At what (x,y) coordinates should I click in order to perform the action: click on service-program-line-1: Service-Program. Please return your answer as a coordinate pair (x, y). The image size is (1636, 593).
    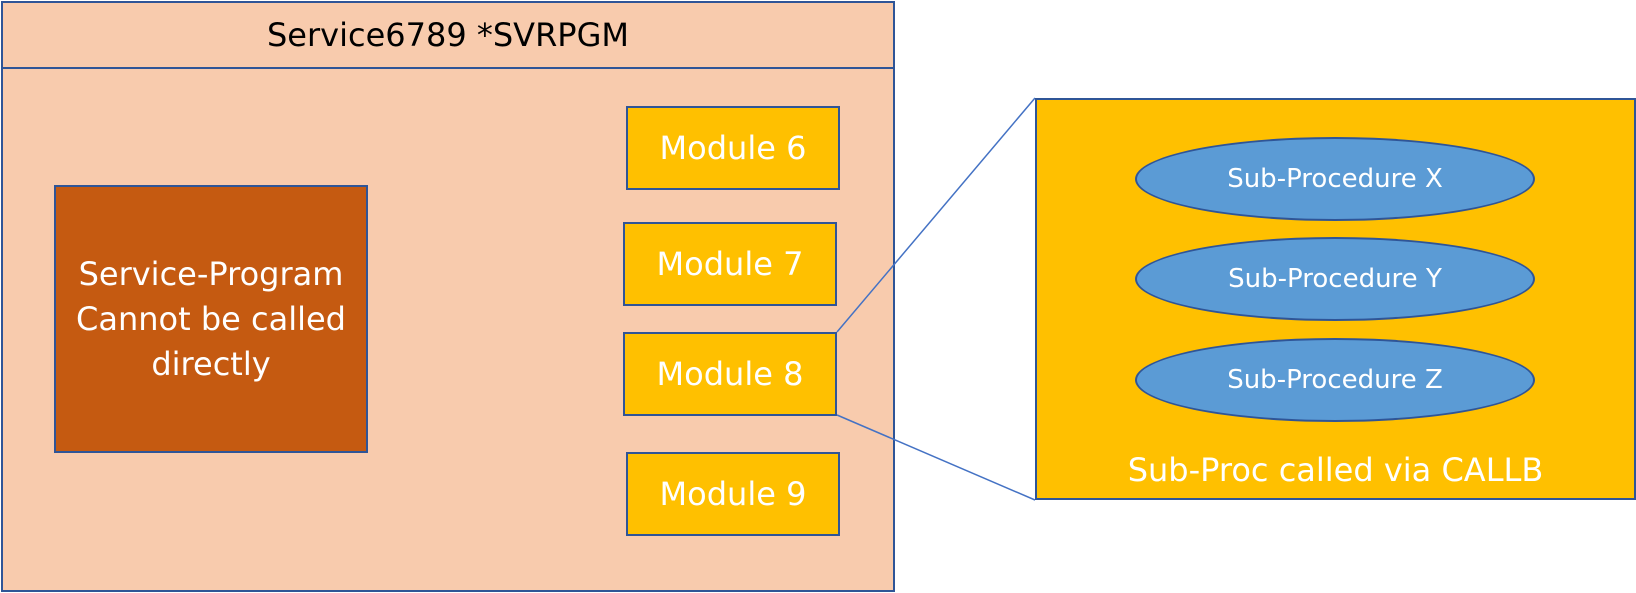
    Looking at the image, I should click on (211, 273).